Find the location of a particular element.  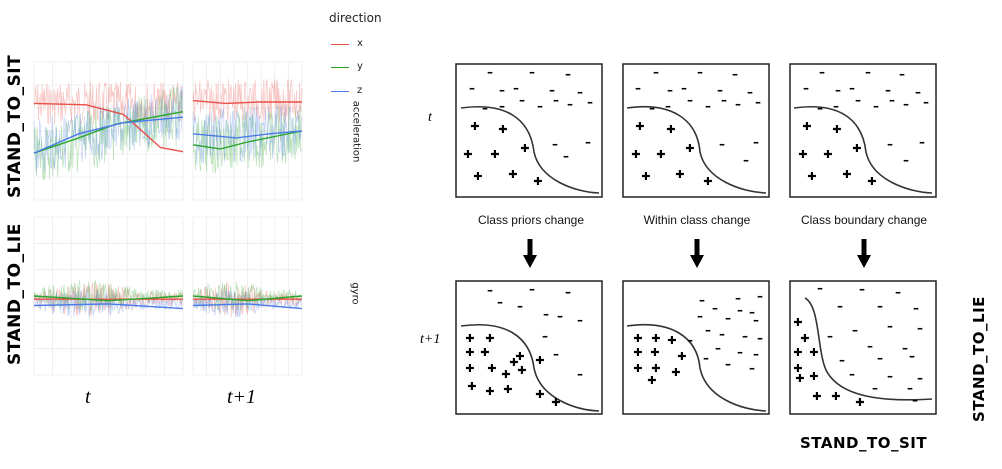

panel-sit-t1 is located at coordinates (247, 131).